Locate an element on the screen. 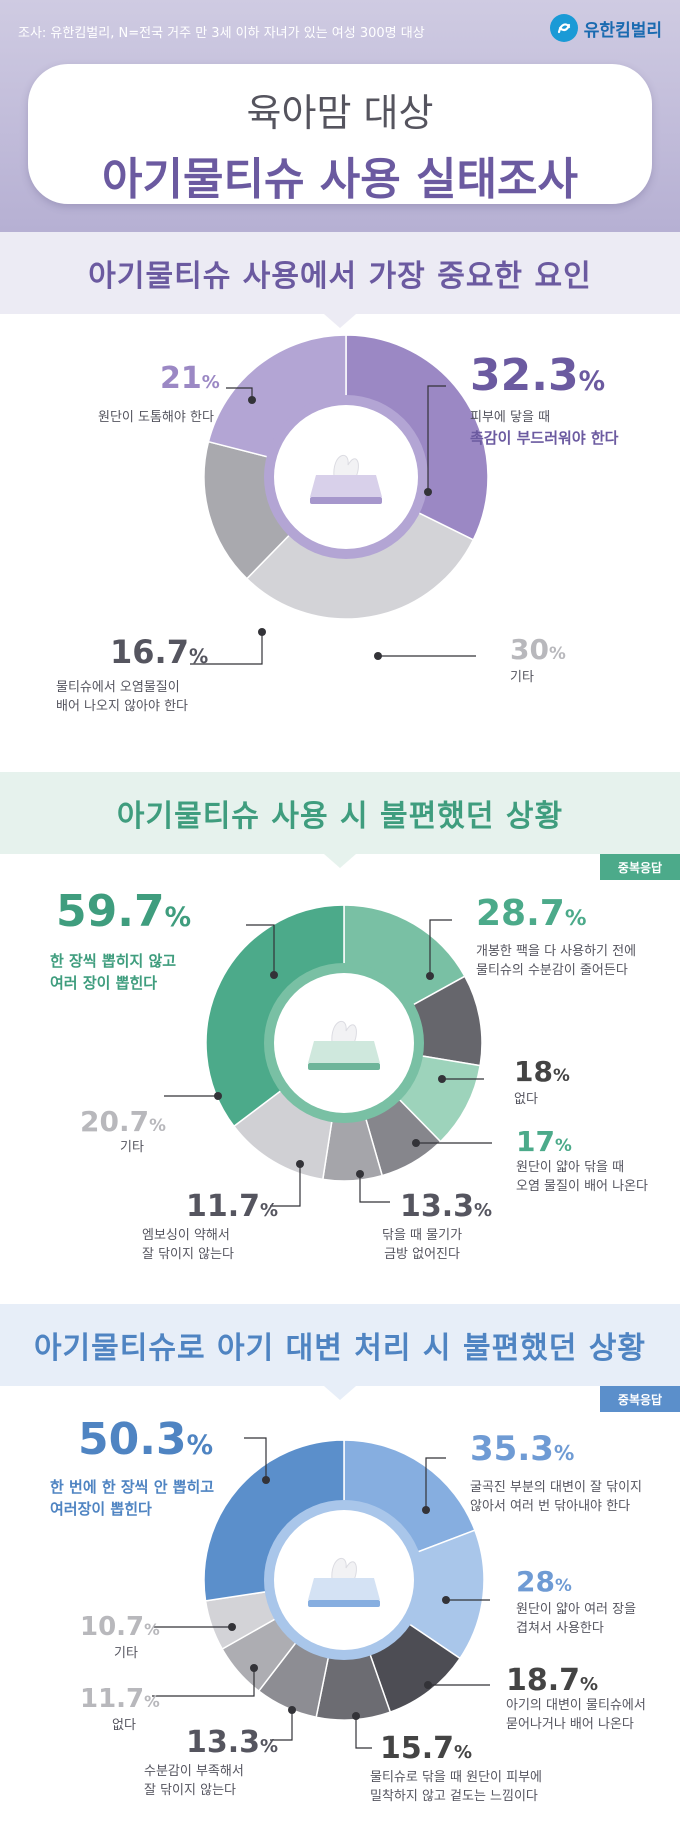  data-label-value-1-4: 21% is located at coordinates (190, 379).